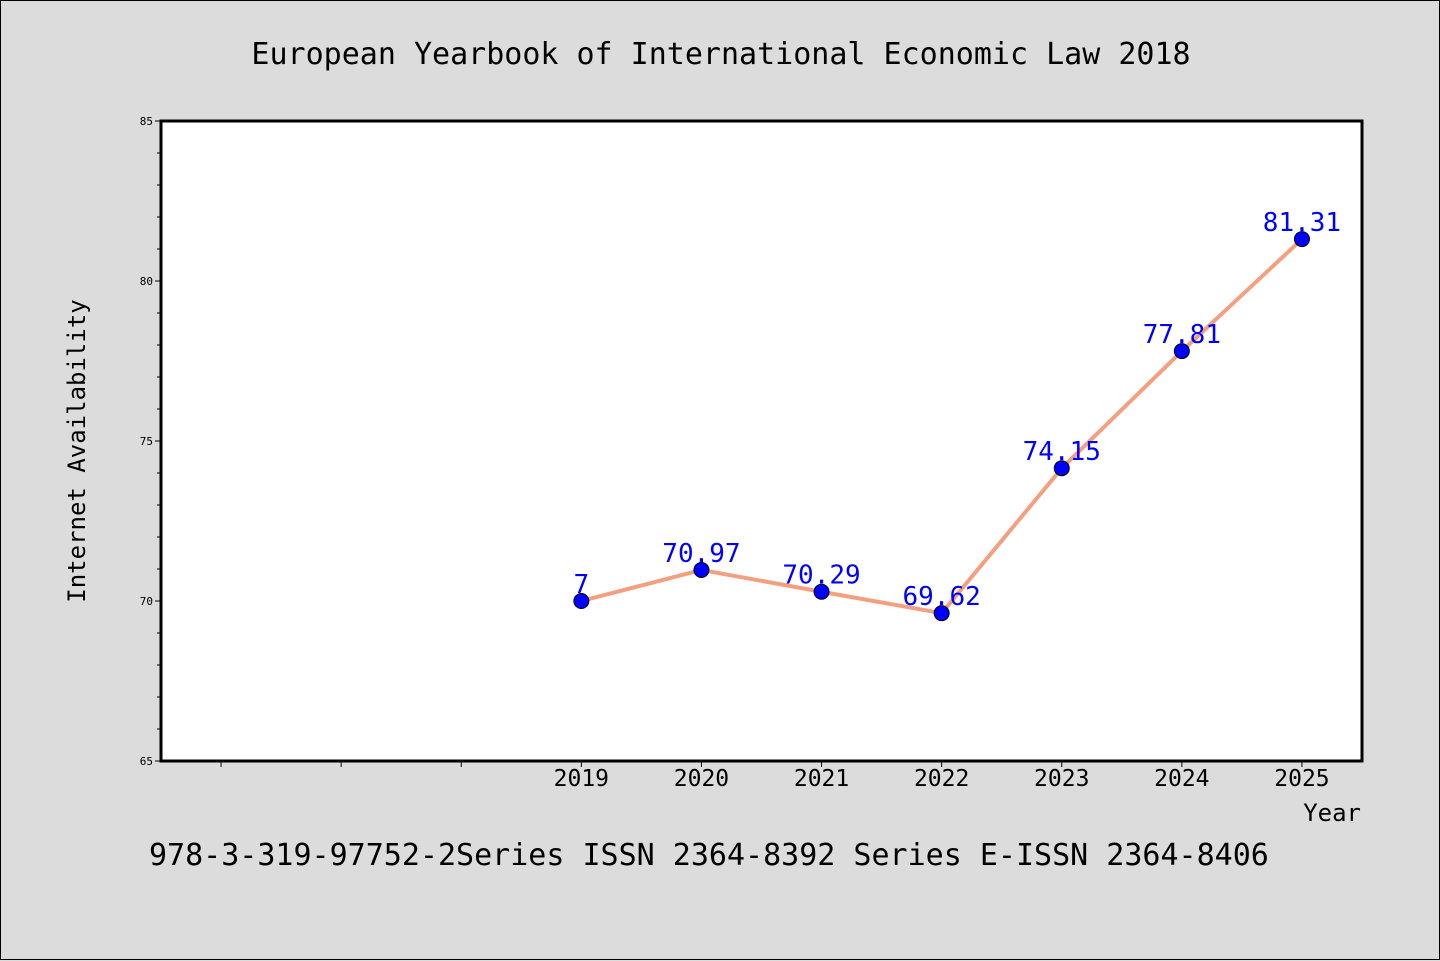 The height and width of the screenshot is (961, 1440). What do you see at coordinates (77, 450) in the screenshot?
I see `y-axis-label: Internet Availability` at bounding box center [77, 450].